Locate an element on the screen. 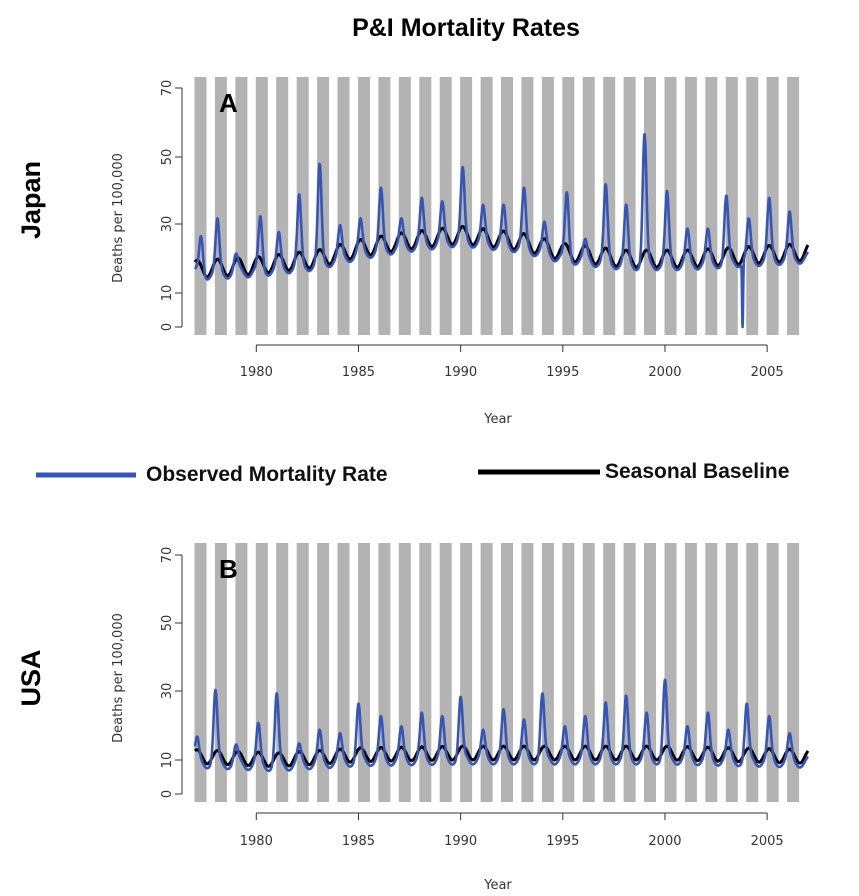 Image resolution: width=859 pixels, height=896 pixels. observed-series-line is located at coordinates (501, 725).